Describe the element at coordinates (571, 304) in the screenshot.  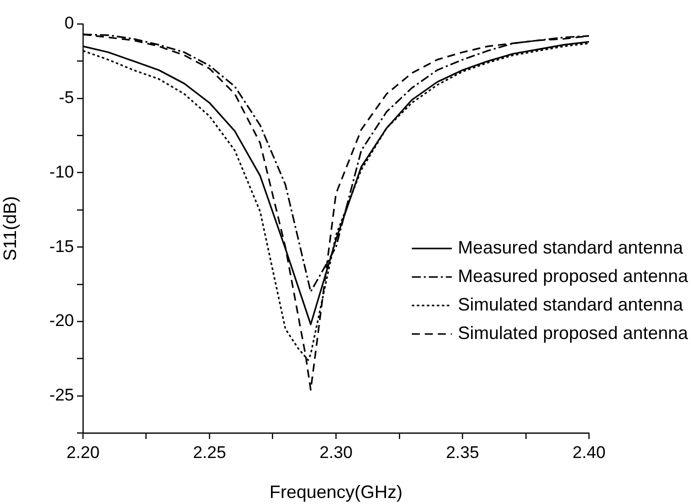
I see `legend-label: Simulated standard antenna` at that location.